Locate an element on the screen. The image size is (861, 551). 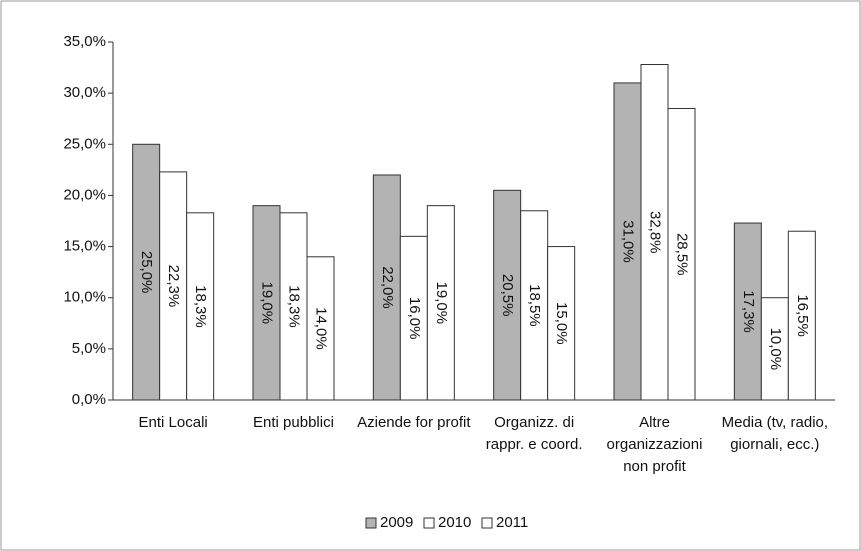
y-tick-label: 20,0% is located at coordinates (84, 194).